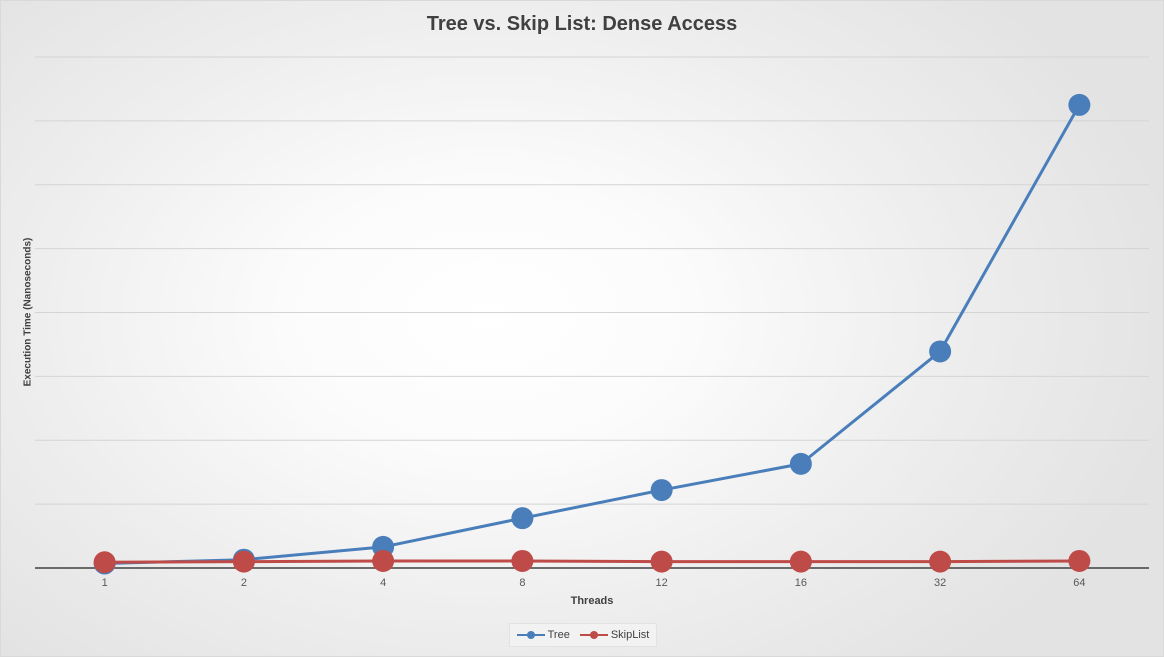 Image resolution: width=1164 pixels, height=657 pixels. Describe the element at coordinates (592, 578) in the screenshot. I see `x-axis: 1 2 4 8 12 16 32 64` at that location.